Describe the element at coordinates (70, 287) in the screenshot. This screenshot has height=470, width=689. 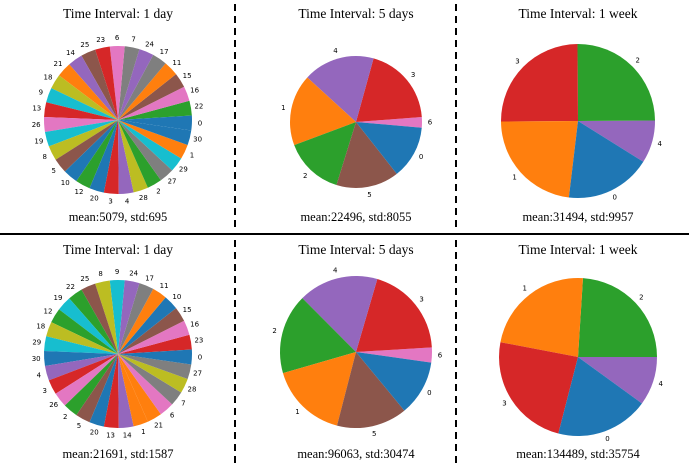
I see `pie-slice-label-22: 22` at that location.